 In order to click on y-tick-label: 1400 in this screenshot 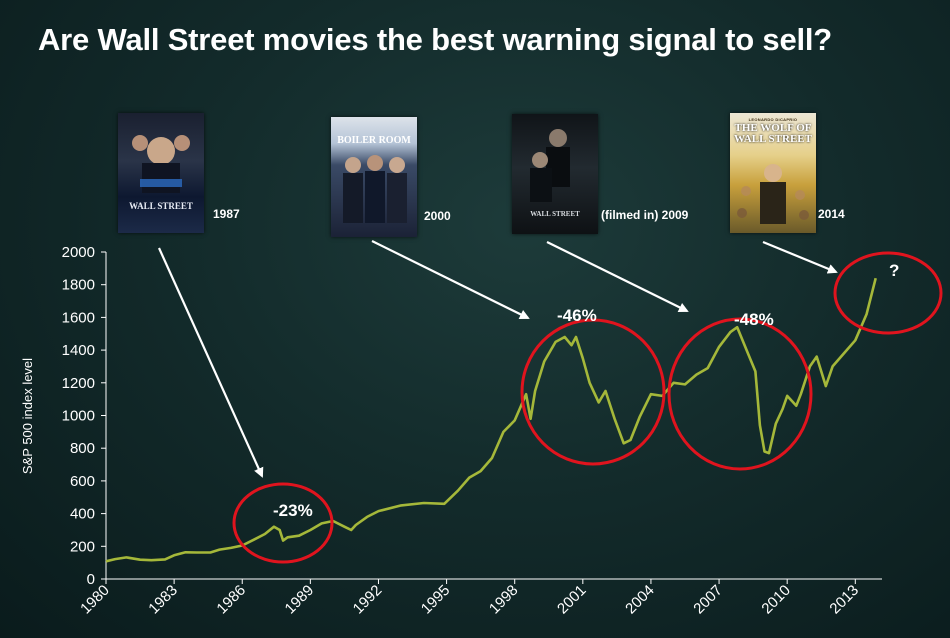, I will do `click(78, 350)`.